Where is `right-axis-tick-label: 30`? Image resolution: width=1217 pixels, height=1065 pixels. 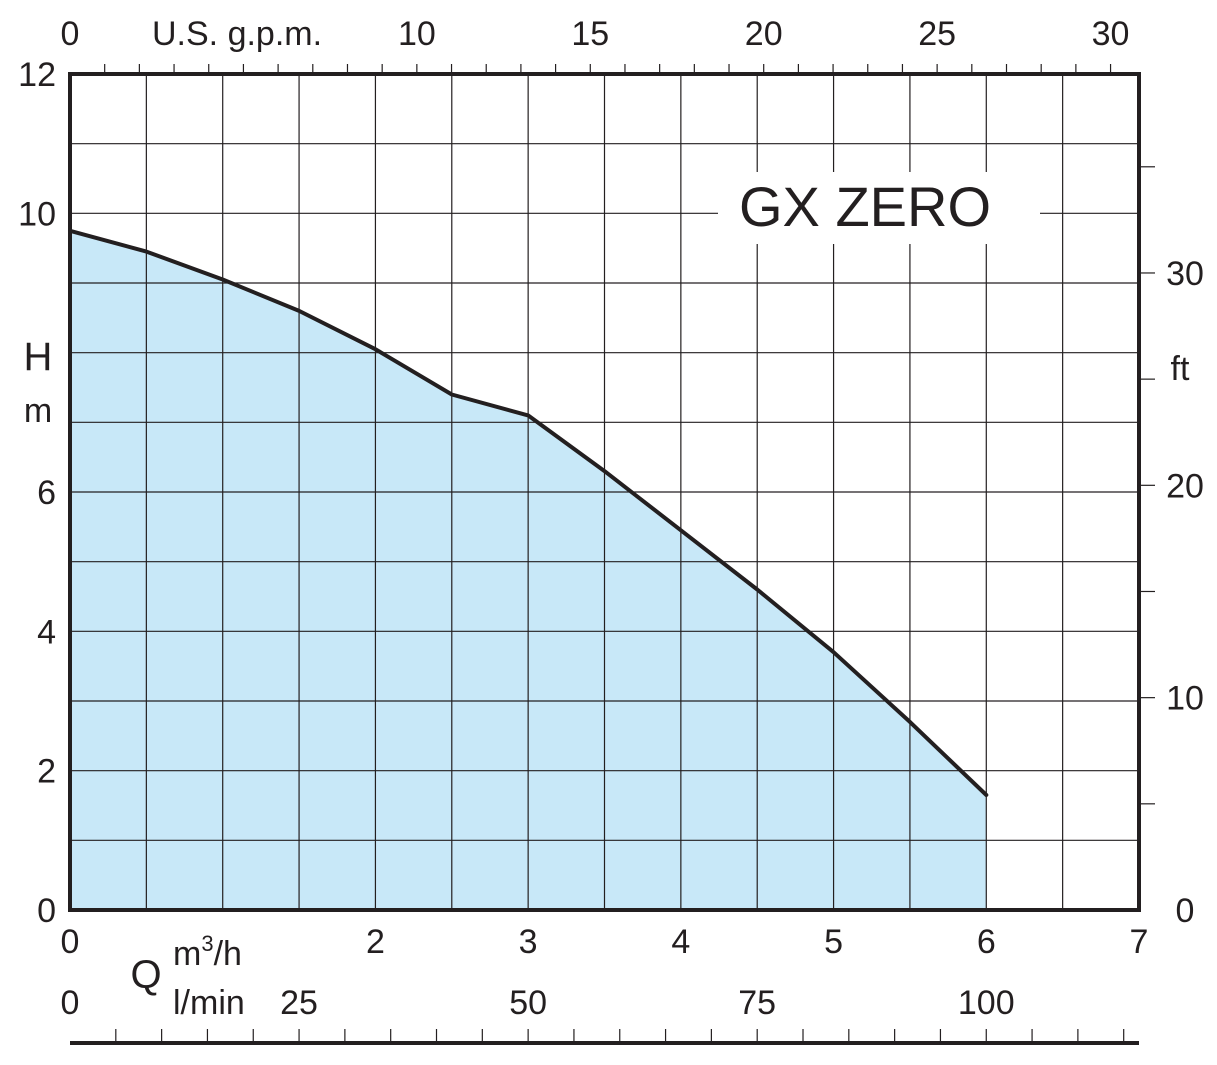 right-axis-tick-label: 30 is located at coordinates (1185, 274).